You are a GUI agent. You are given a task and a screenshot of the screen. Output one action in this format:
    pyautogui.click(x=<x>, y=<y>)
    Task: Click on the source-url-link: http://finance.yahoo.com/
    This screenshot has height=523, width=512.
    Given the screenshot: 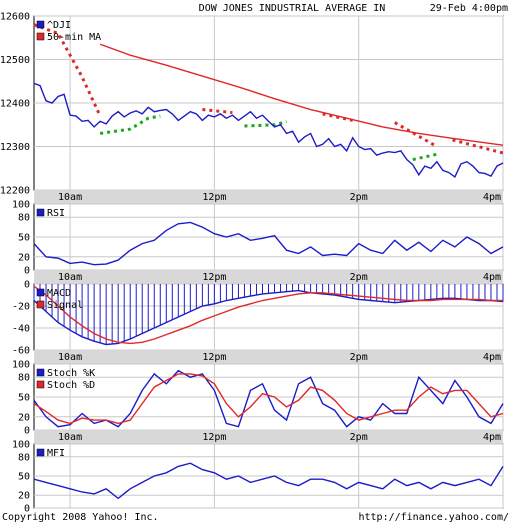 What is the action you would take?
    pyautogui.click(x=433, y=517)
    